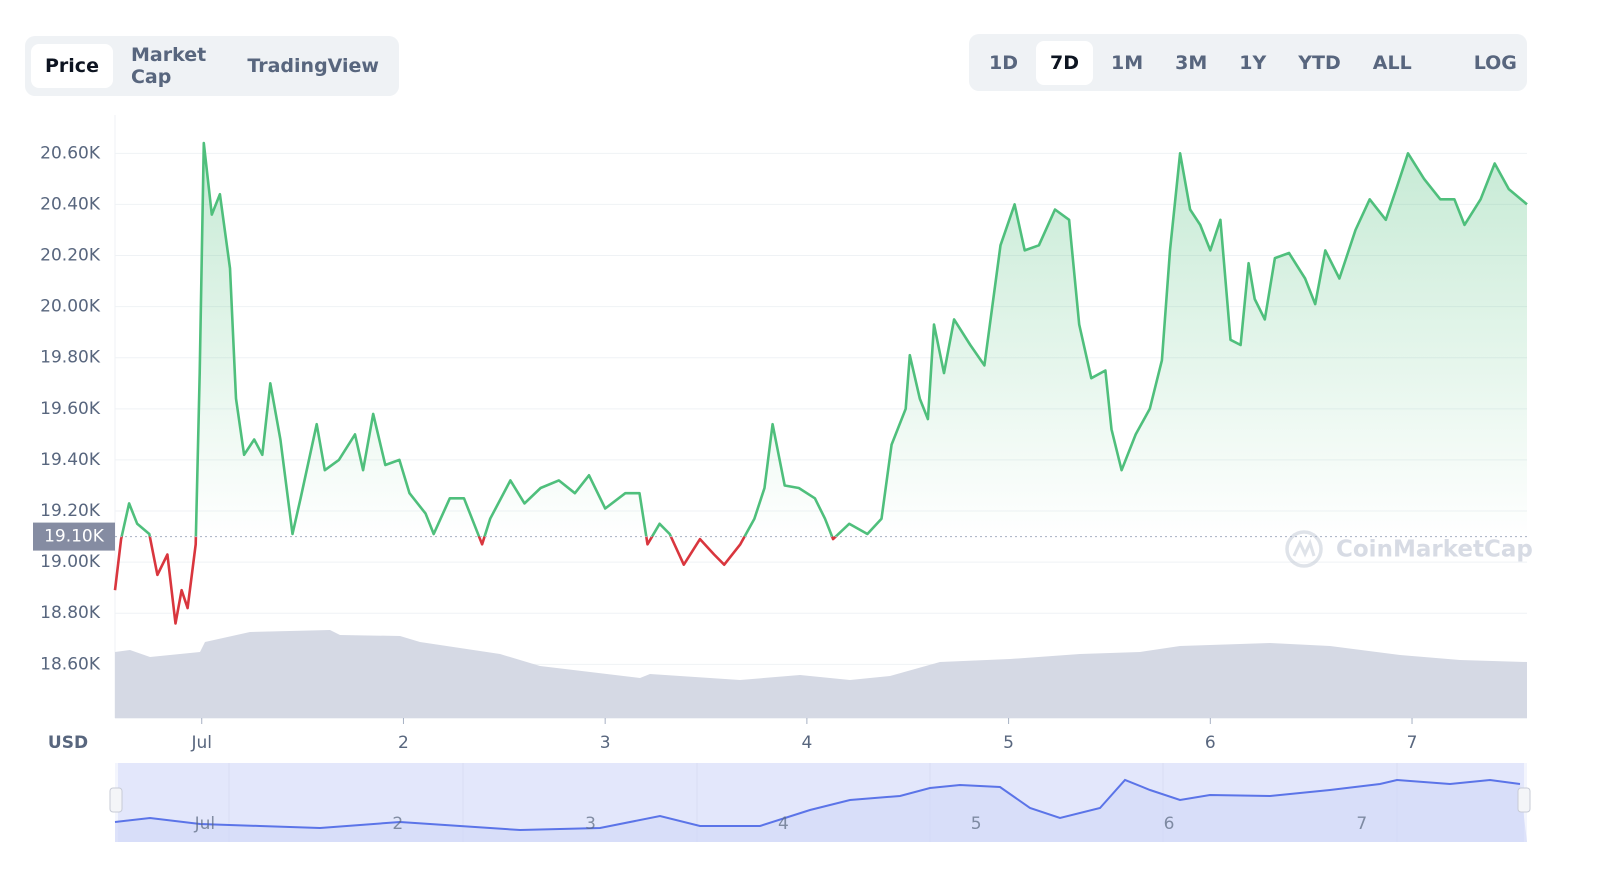 The width and height of the screenshot is (1600, 884). I want to click on x-tick-label: 6, so click(1210, 743).